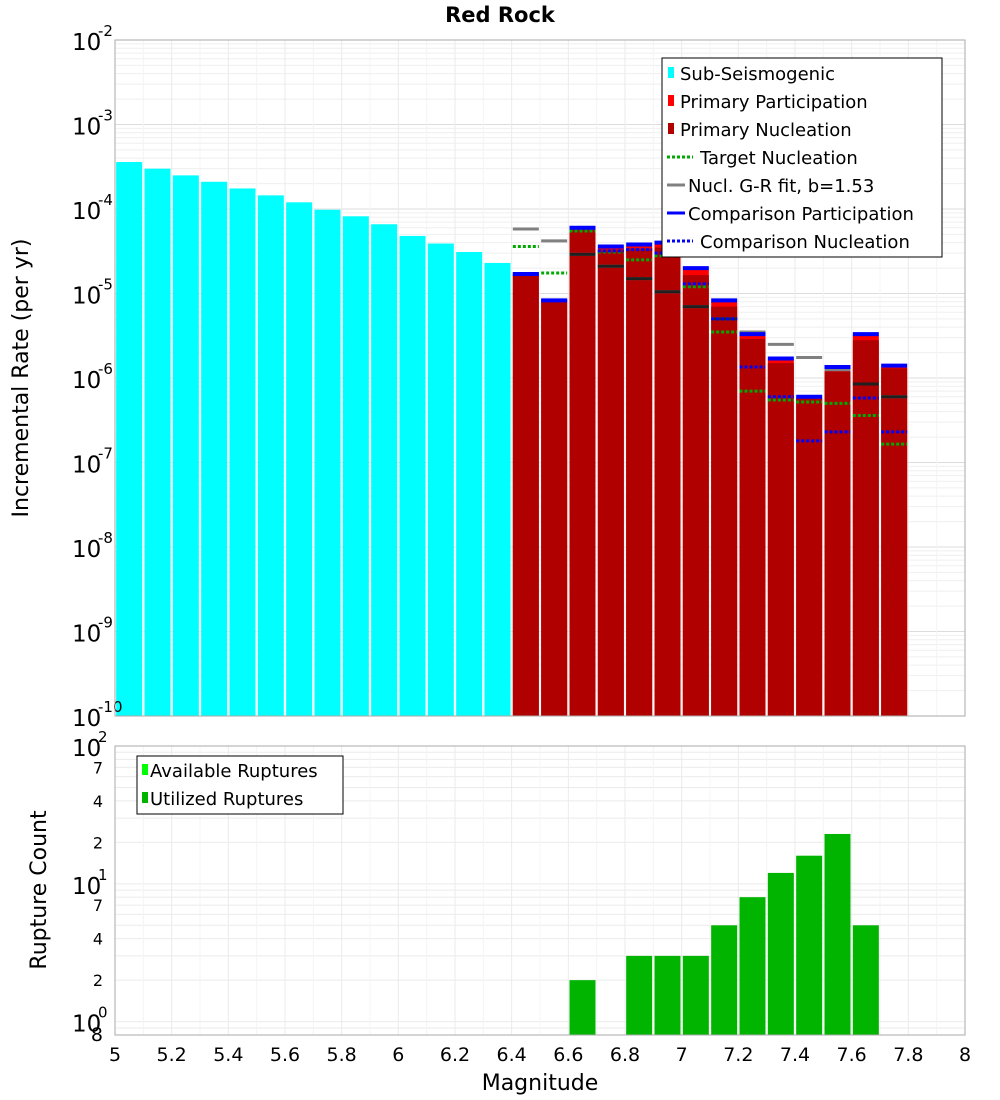 This screenshot has height=1100, width=1000. What do you see at coordinates (540, 1055) in the screenshot?
I see `bottom-x-ticks: 5 5.2 5.4 5.6 5.8 6 6.2 6.4 6.6 6.8 7 7.2 7.4 7.6 7.8 8` at bounding box center [540, 1055].